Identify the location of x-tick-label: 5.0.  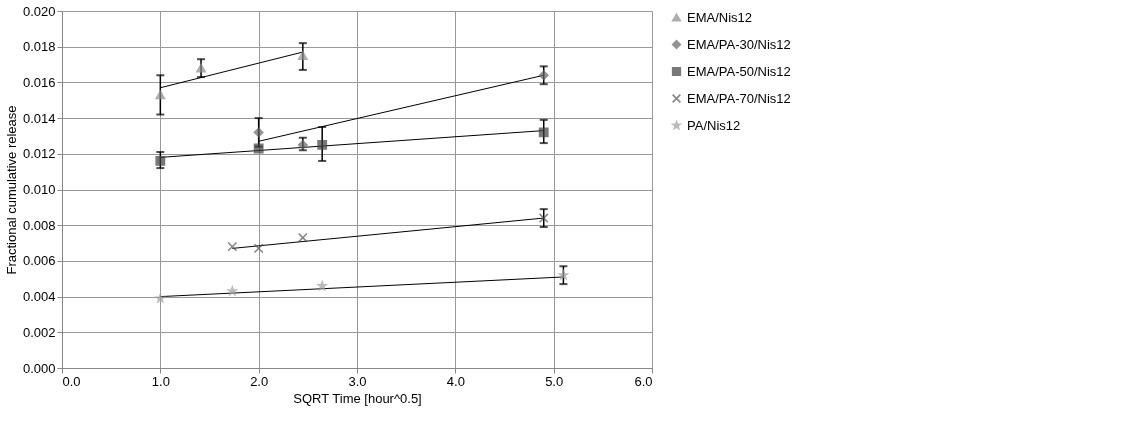
(554, 381).